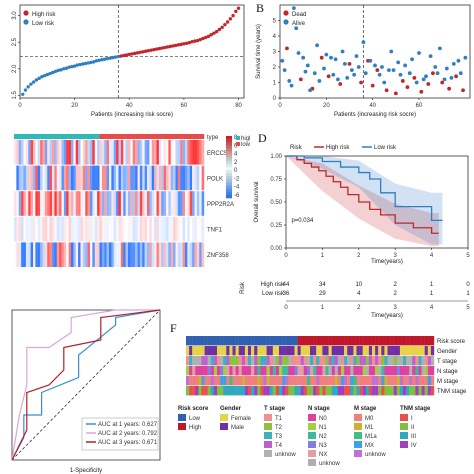  I want to click on color-scale-tick: 0, so click(236, 171).